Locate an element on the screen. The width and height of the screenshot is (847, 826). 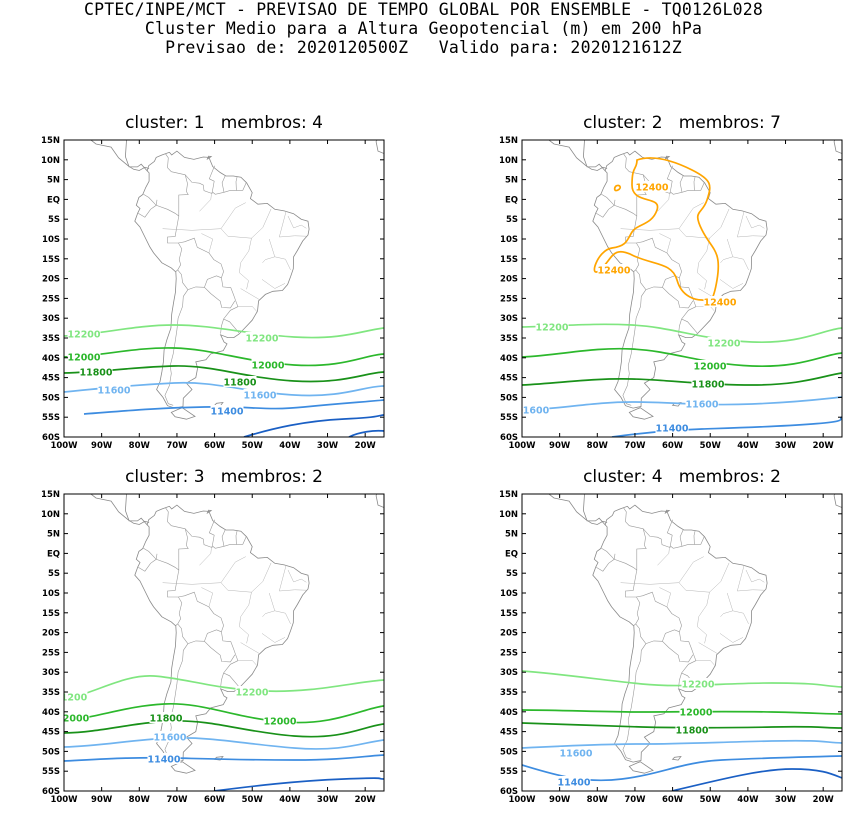
lon-label: 30W is located at coordinates (328, 800).